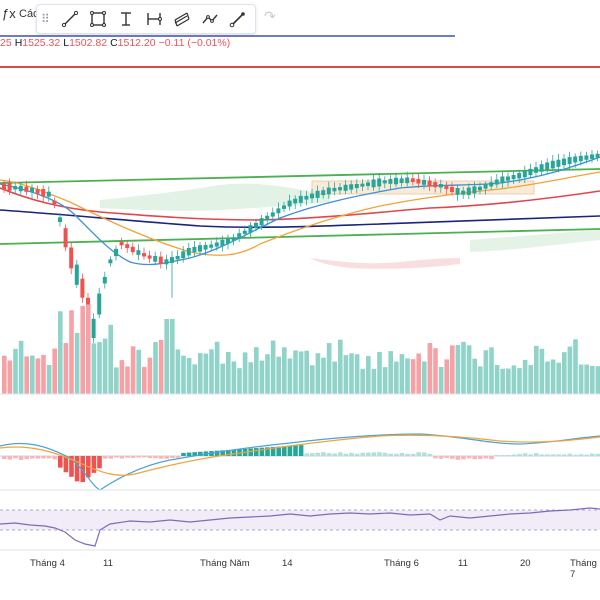 Image resolution: width=600 pixels, height=600 pixels. What do you see at coordinates (6, 43) in the screenshot?
I see `open-value: 25` at bounding box center [6, 43].